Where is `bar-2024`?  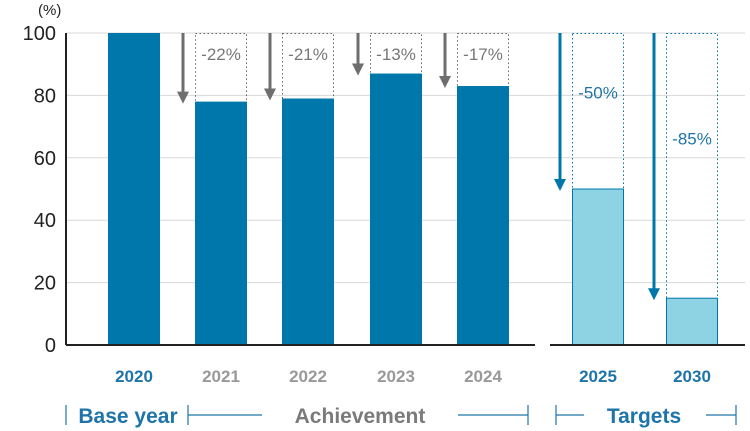 bar-2024 is located at coordinates (483, 215).